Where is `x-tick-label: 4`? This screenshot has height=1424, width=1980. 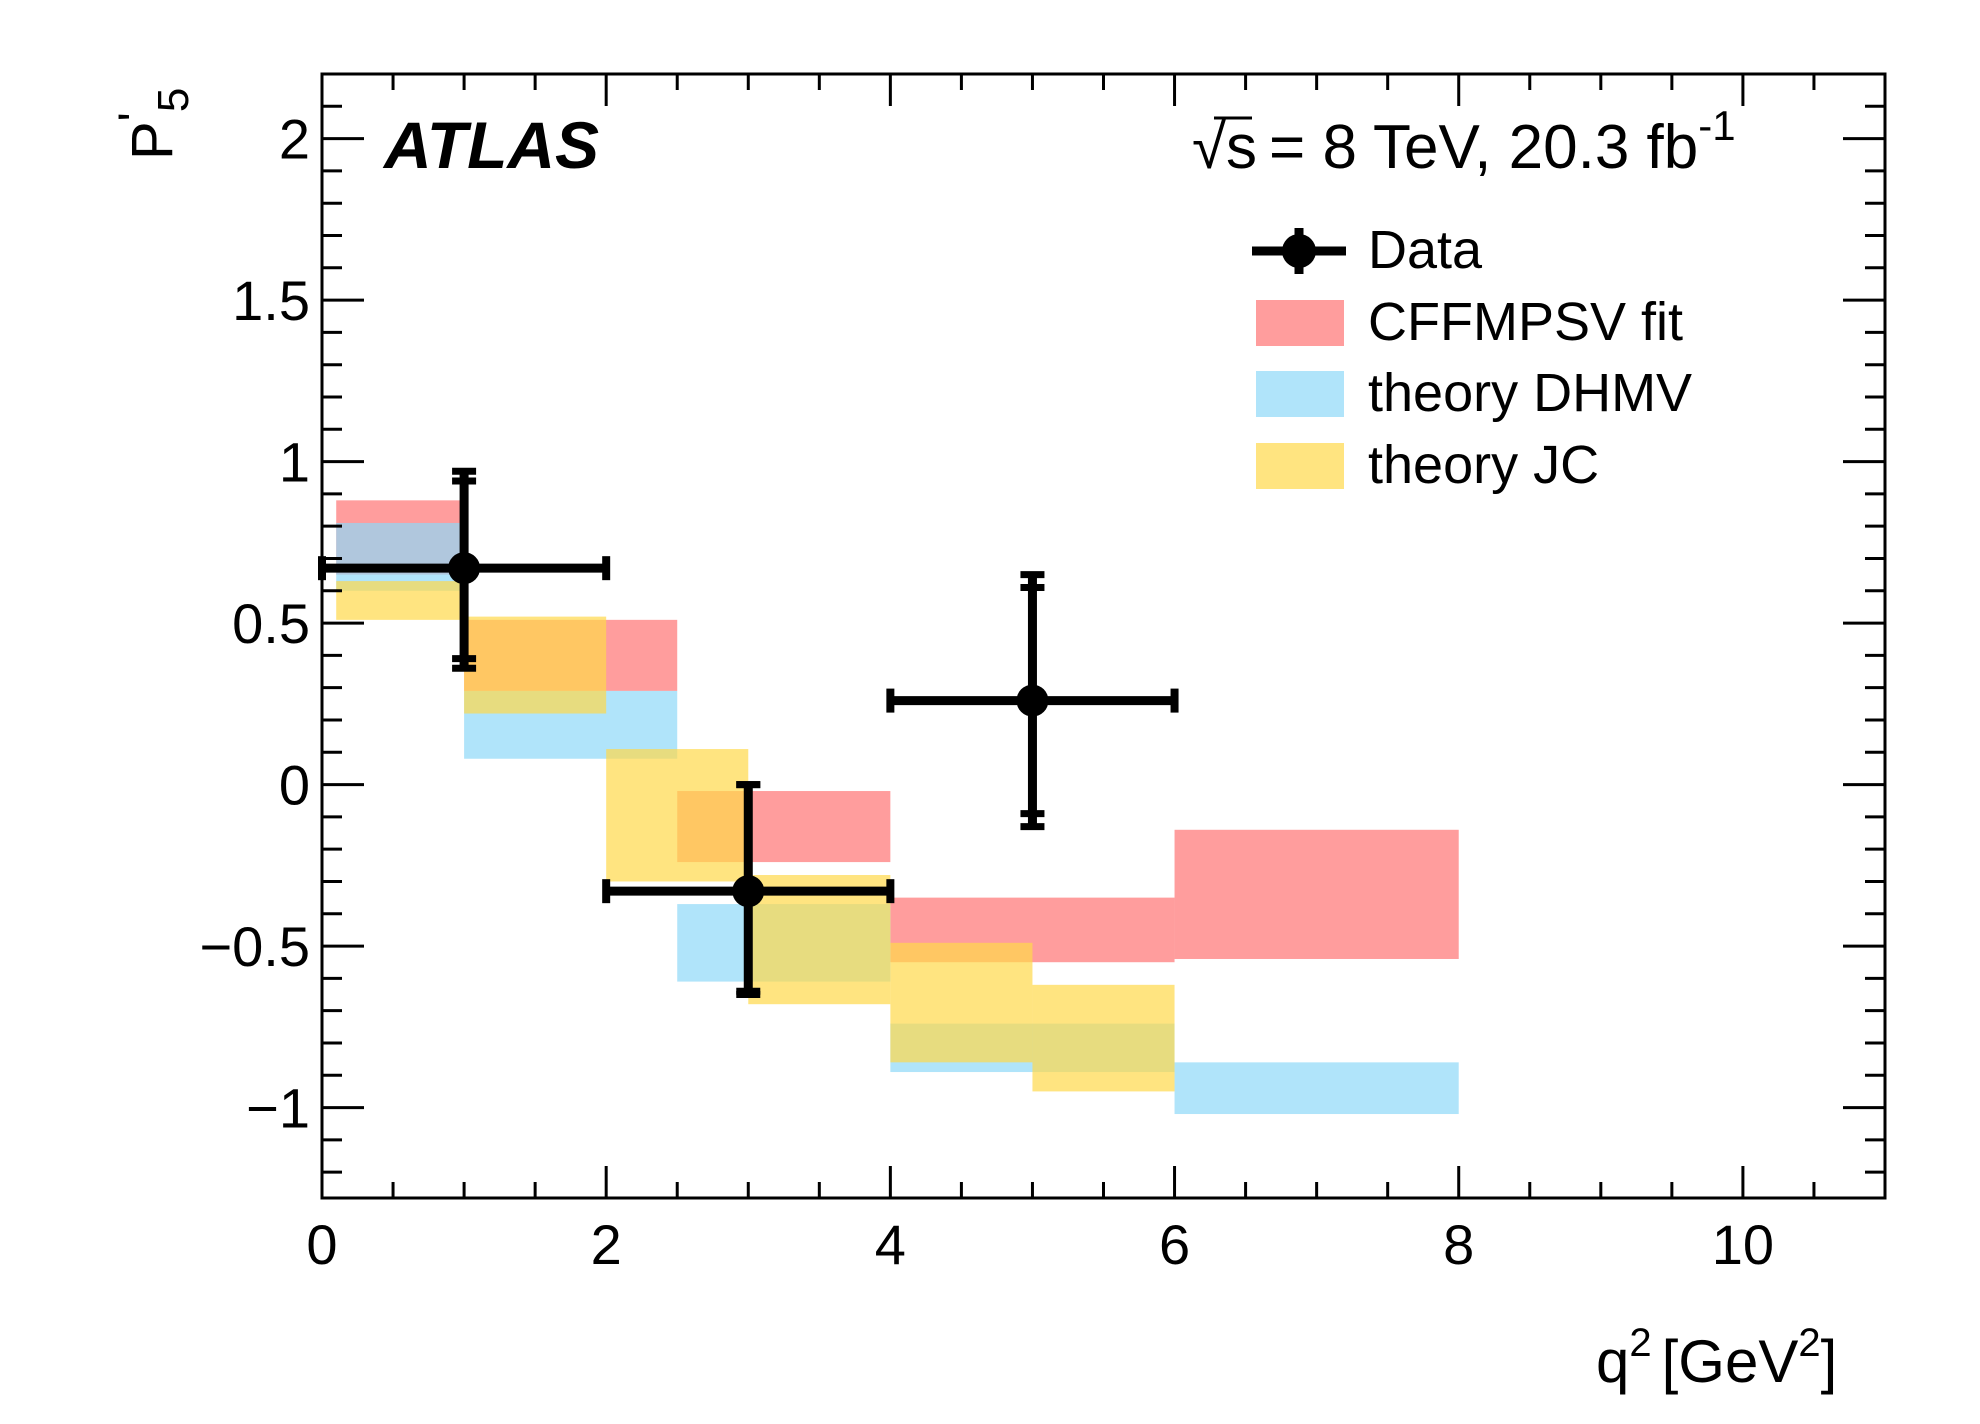 x-tick-label: 4 is located at coordinates (890, 1244).